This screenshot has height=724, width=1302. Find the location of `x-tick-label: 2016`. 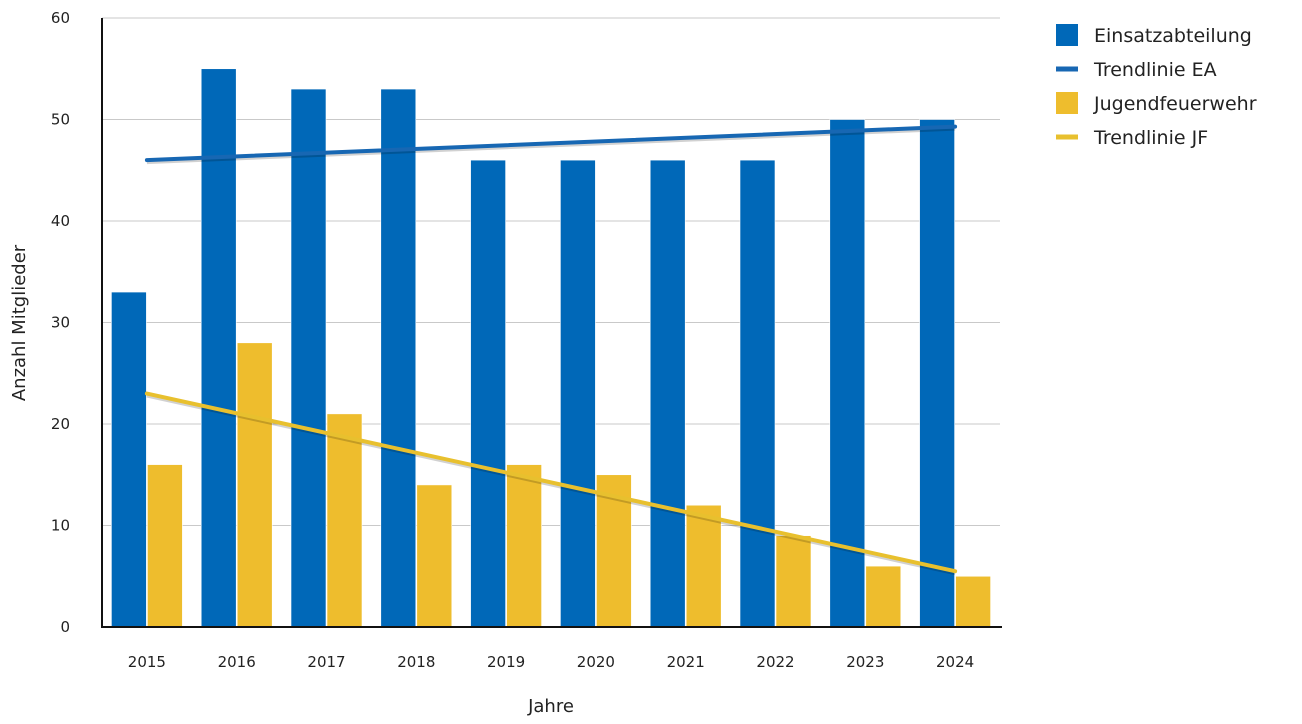

x-tick-label: 2016 is located at coordinates (237, 662).